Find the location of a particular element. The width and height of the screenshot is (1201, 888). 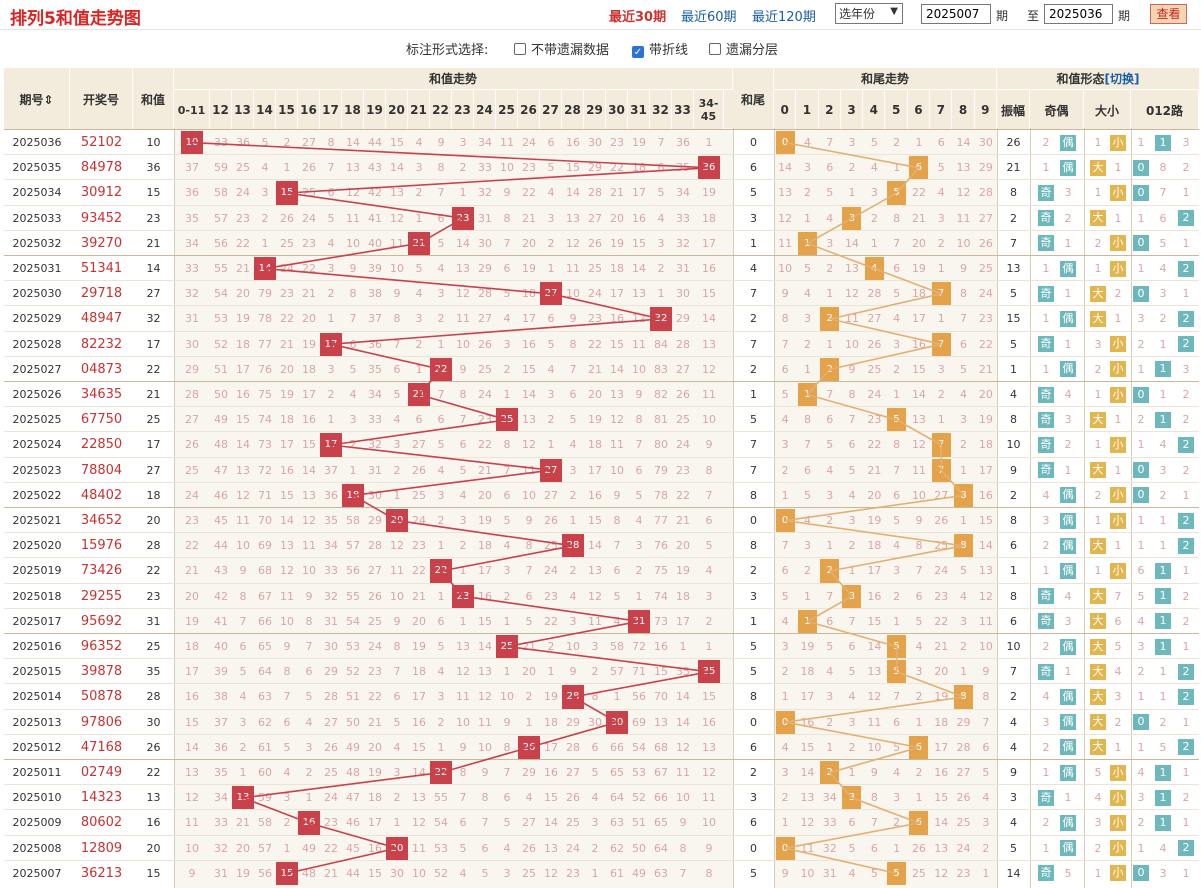

tail-miss-cell: 12 is located at coordinates (941, 873).